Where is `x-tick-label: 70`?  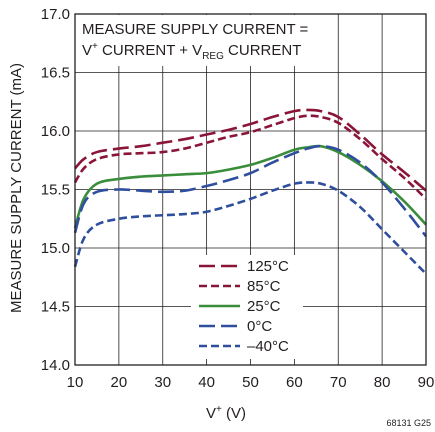 x-tick-label: 70 is located at coordinates (338, 382).